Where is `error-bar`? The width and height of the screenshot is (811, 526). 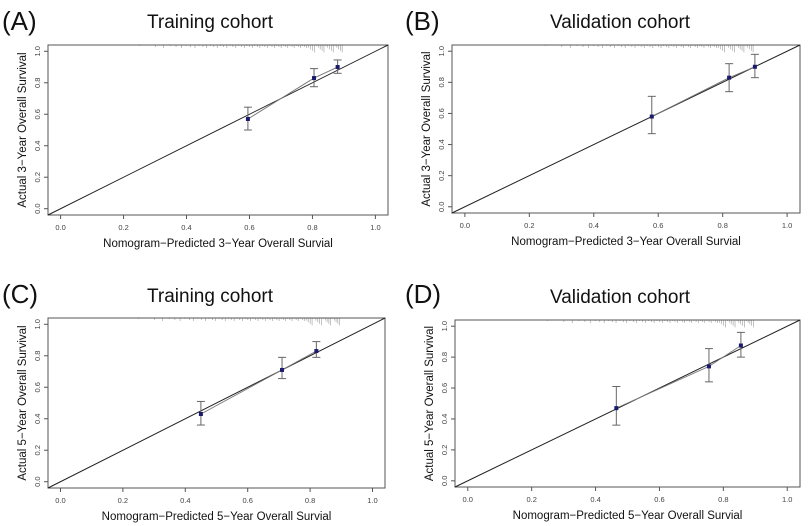 error-bar is located at coordinates (616, 405).